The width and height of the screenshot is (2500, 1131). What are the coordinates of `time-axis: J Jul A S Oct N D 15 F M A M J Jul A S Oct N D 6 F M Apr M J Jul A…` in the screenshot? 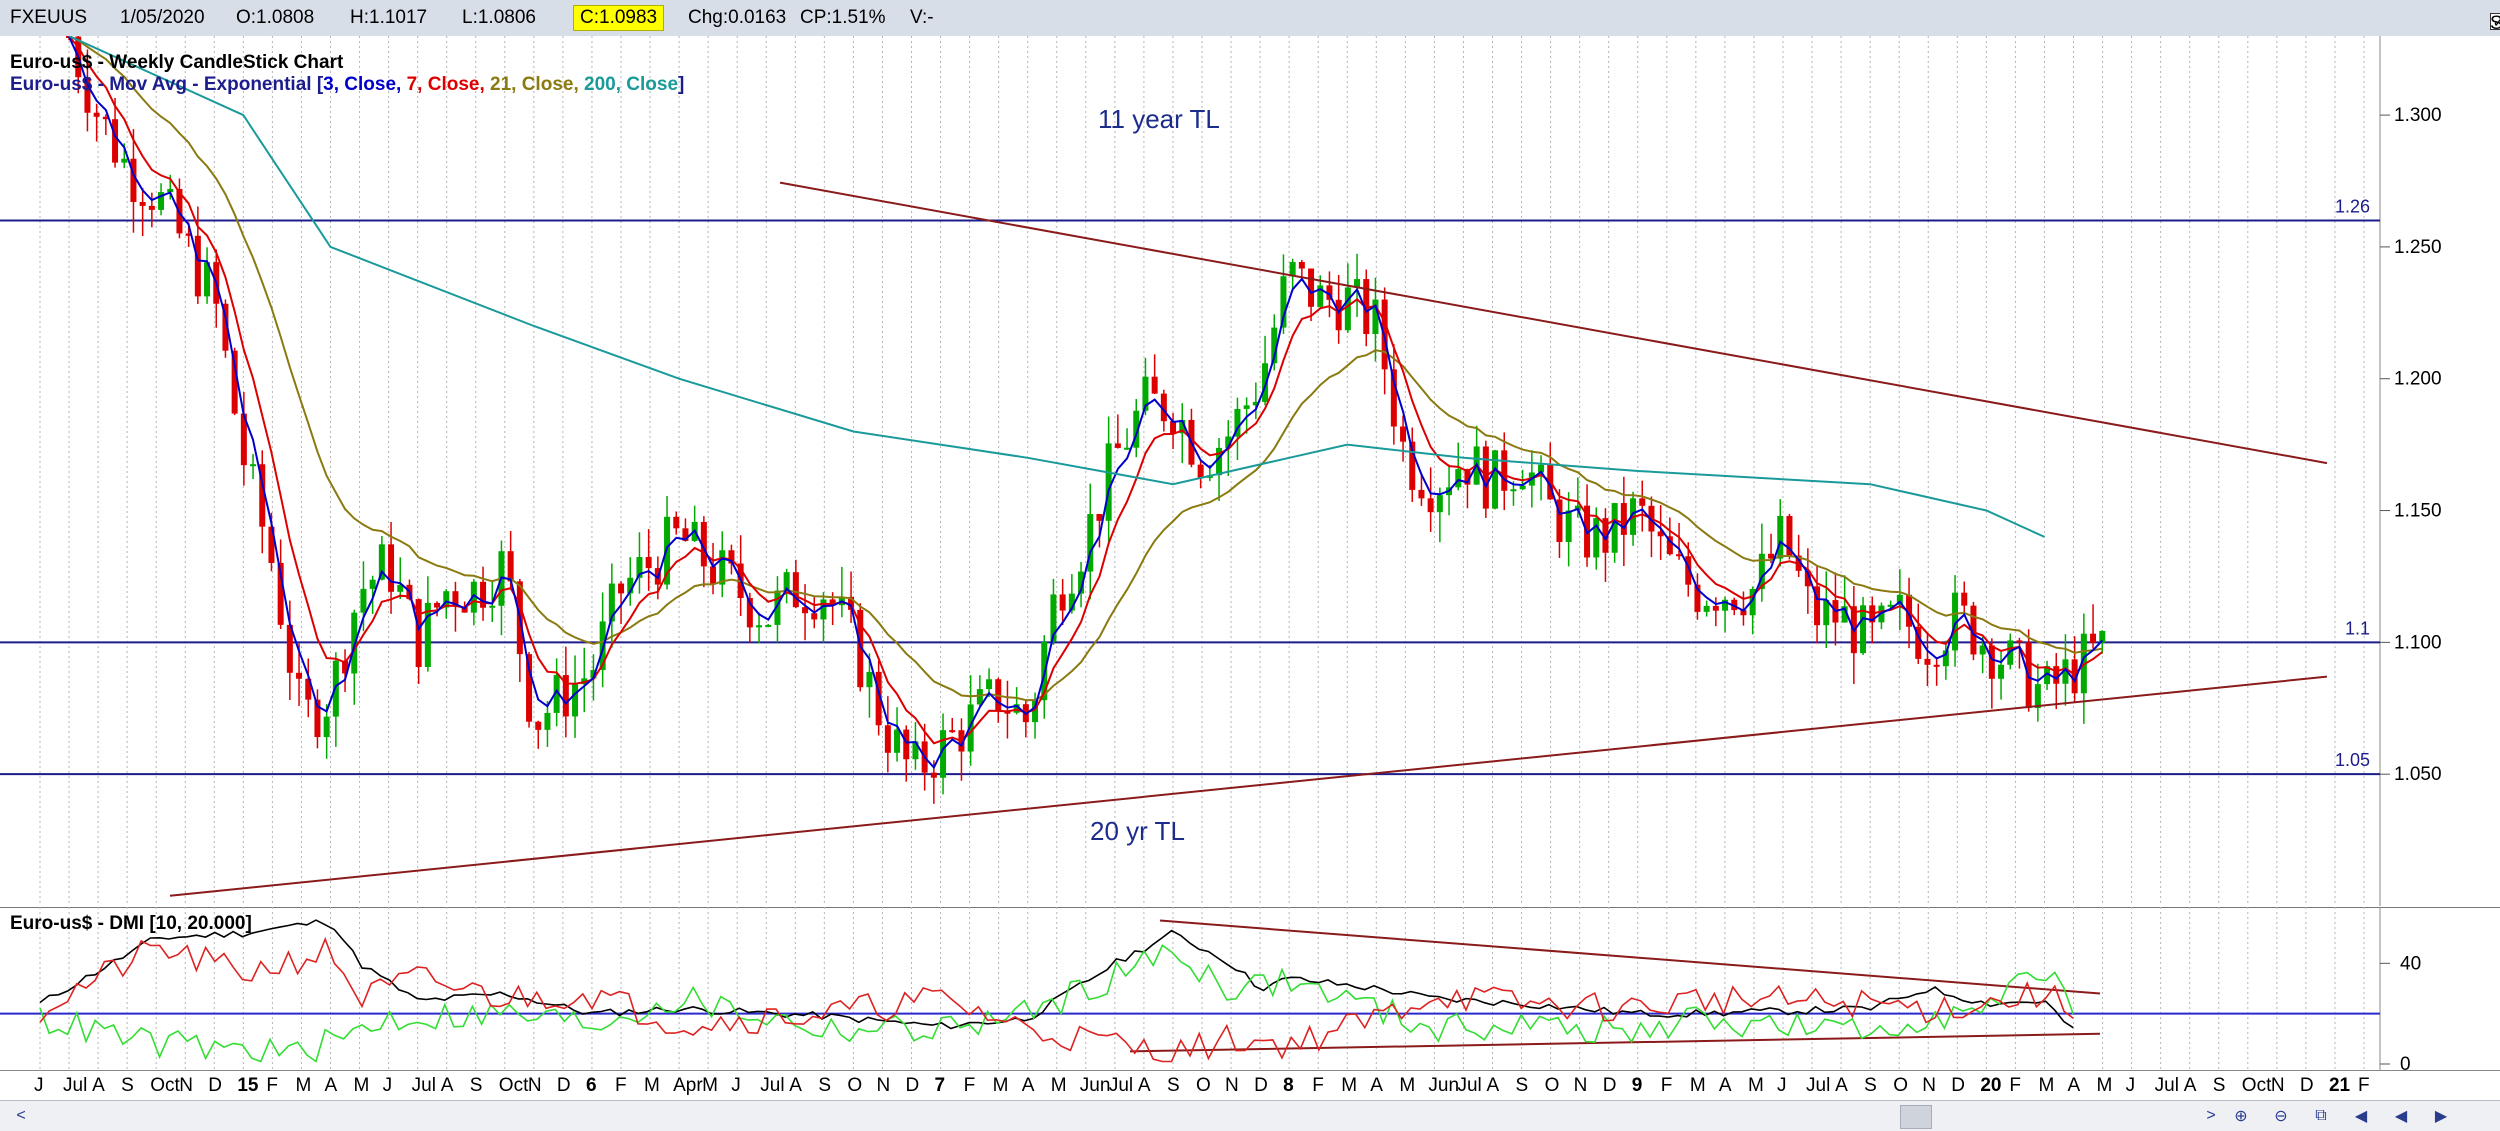 It's located at (1250, 1085).